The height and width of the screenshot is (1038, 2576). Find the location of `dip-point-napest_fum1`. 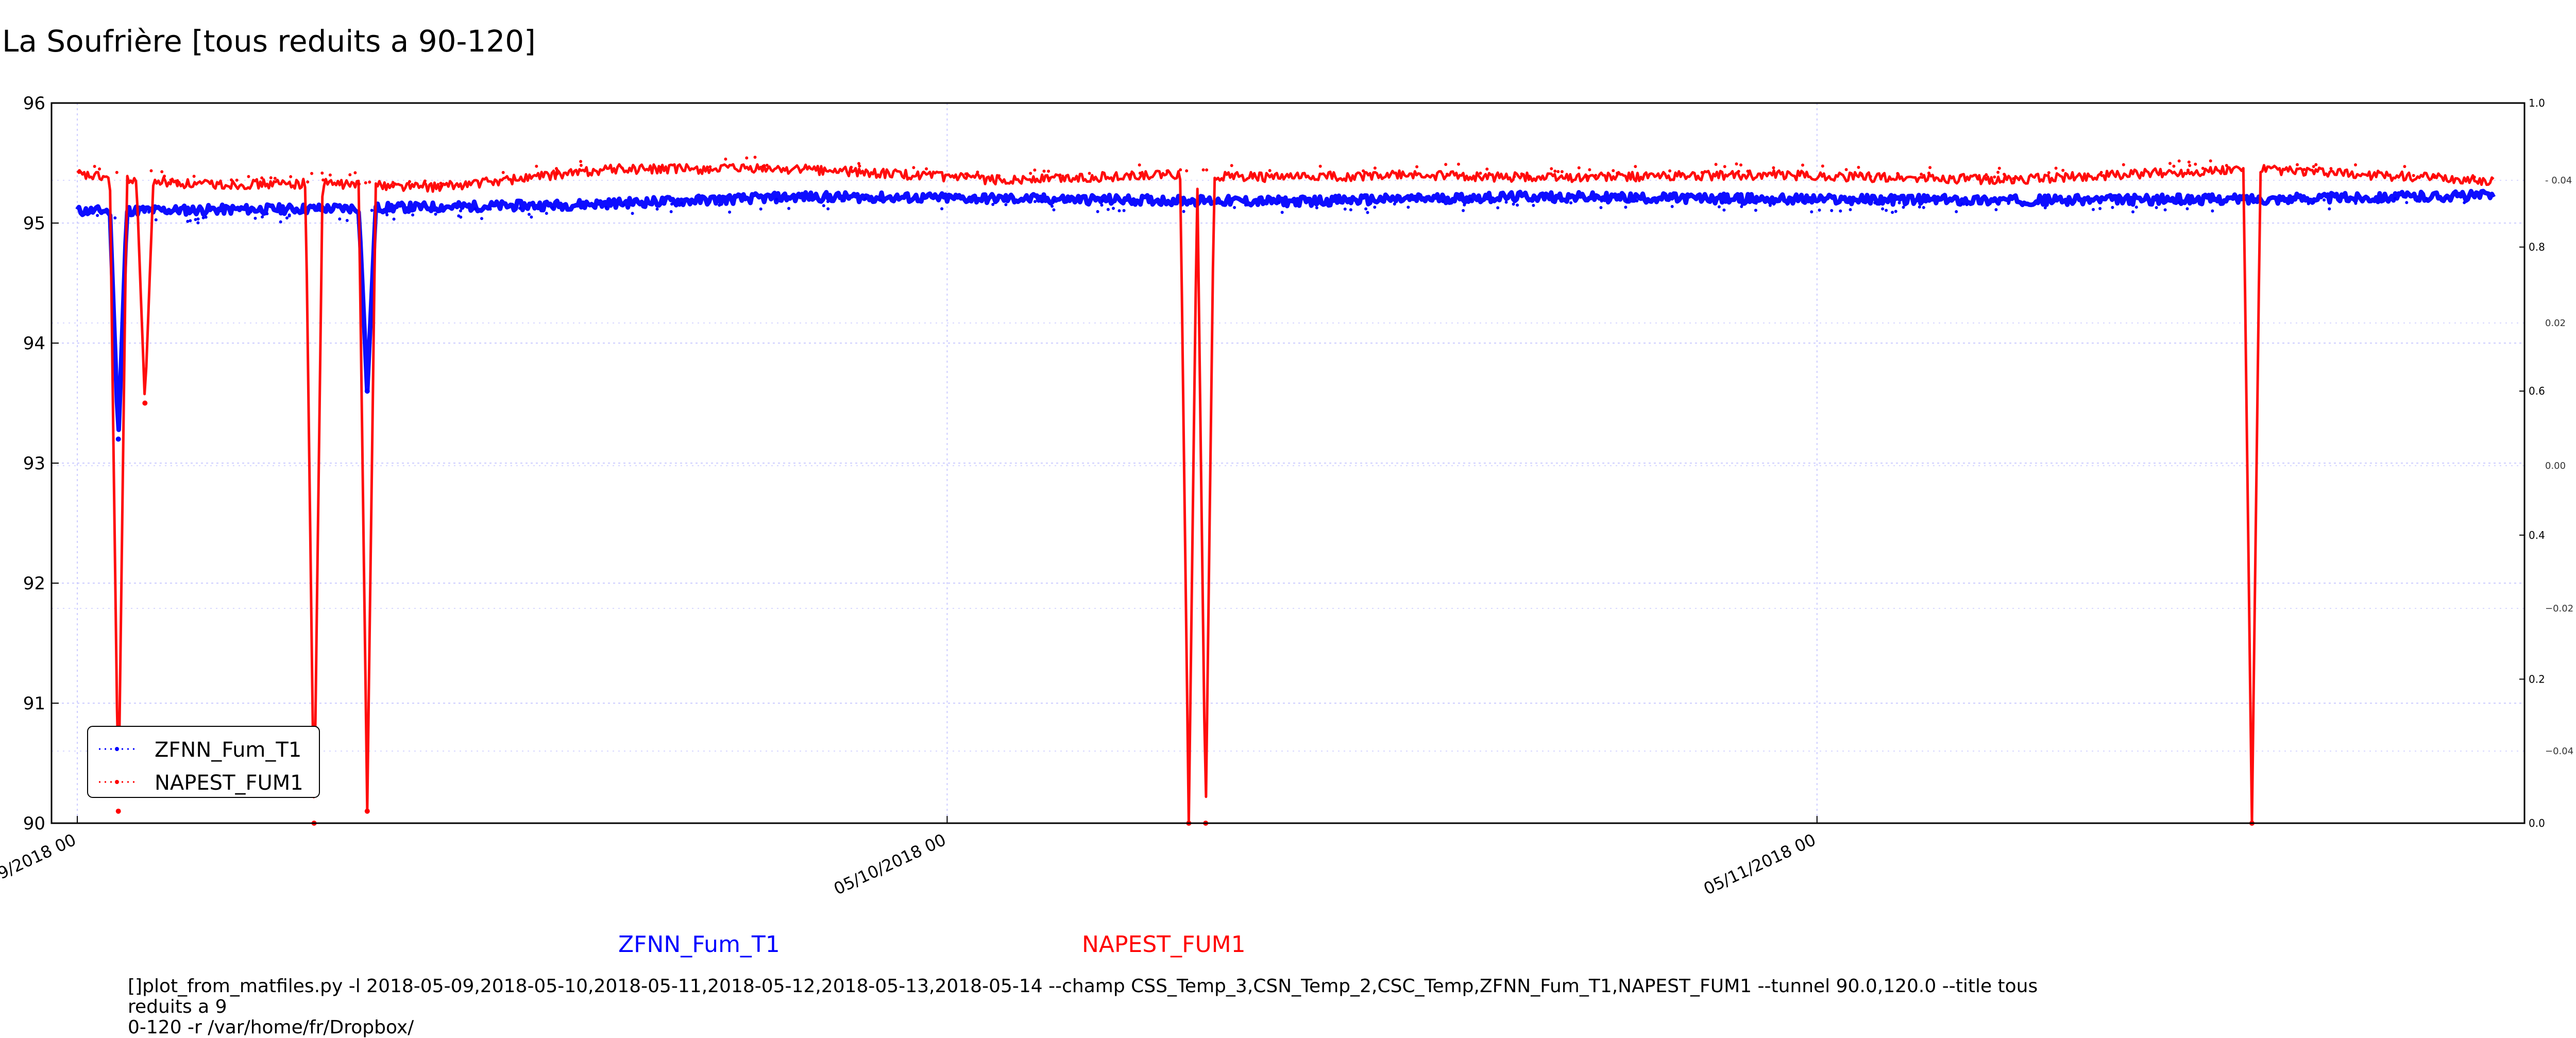

dip-point-napest_fum1 is located at coordinates (118, 811).